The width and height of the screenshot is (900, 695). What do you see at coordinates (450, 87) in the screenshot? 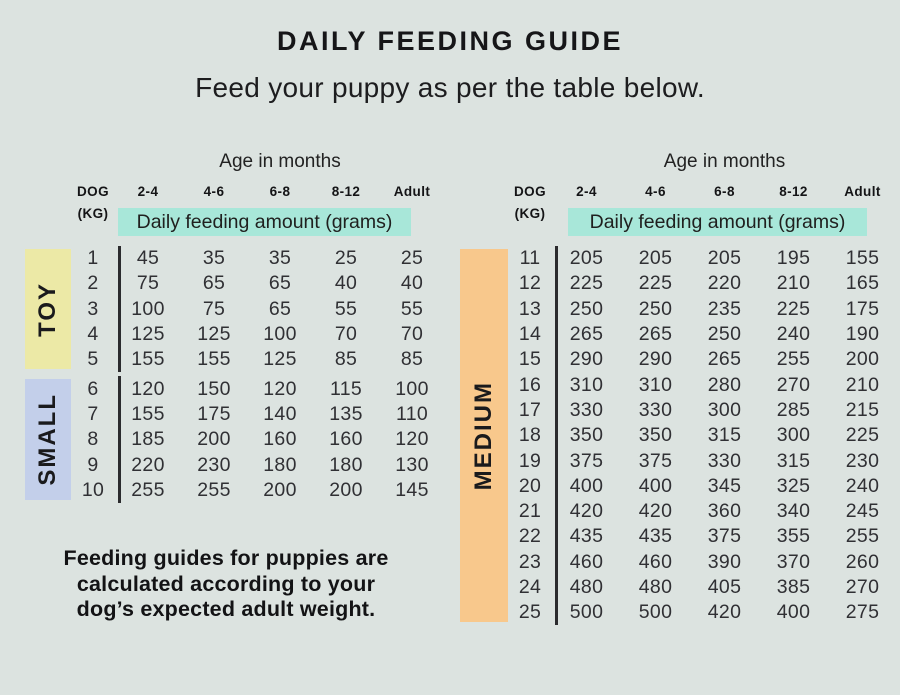
I see `page-subtitle: Feed your puppy as per the table below.` at bounding box center [450, 87].